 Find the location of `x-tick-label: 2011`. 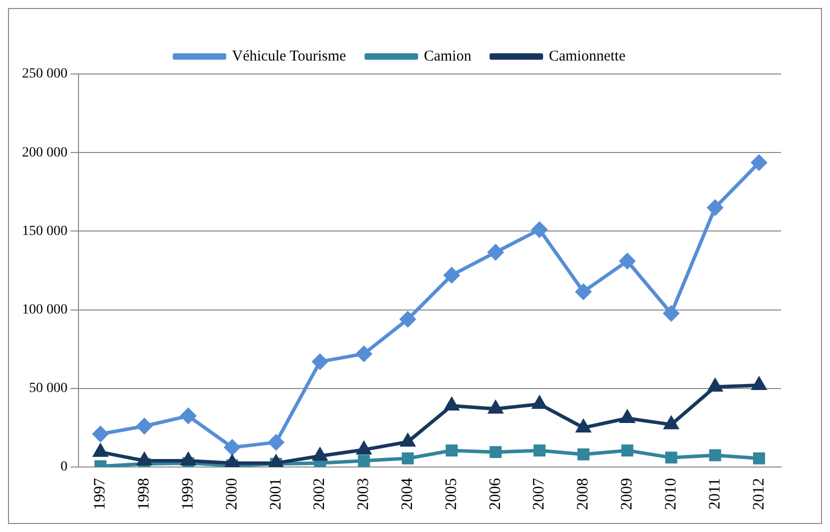

x-tick-label: 2011 is located at coordinates (715, 494).